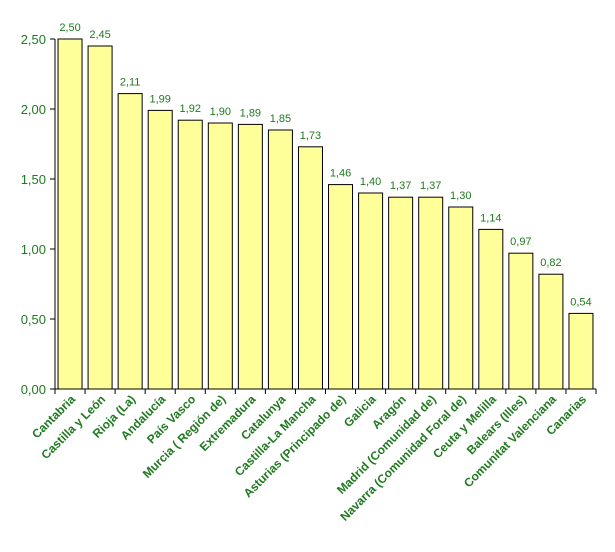 This screenshot has width=615, height=552. What do you see at coordinates (159, 99) in the screenshot?
I see `data-label: 1,99` at bounding box center [159, 99].